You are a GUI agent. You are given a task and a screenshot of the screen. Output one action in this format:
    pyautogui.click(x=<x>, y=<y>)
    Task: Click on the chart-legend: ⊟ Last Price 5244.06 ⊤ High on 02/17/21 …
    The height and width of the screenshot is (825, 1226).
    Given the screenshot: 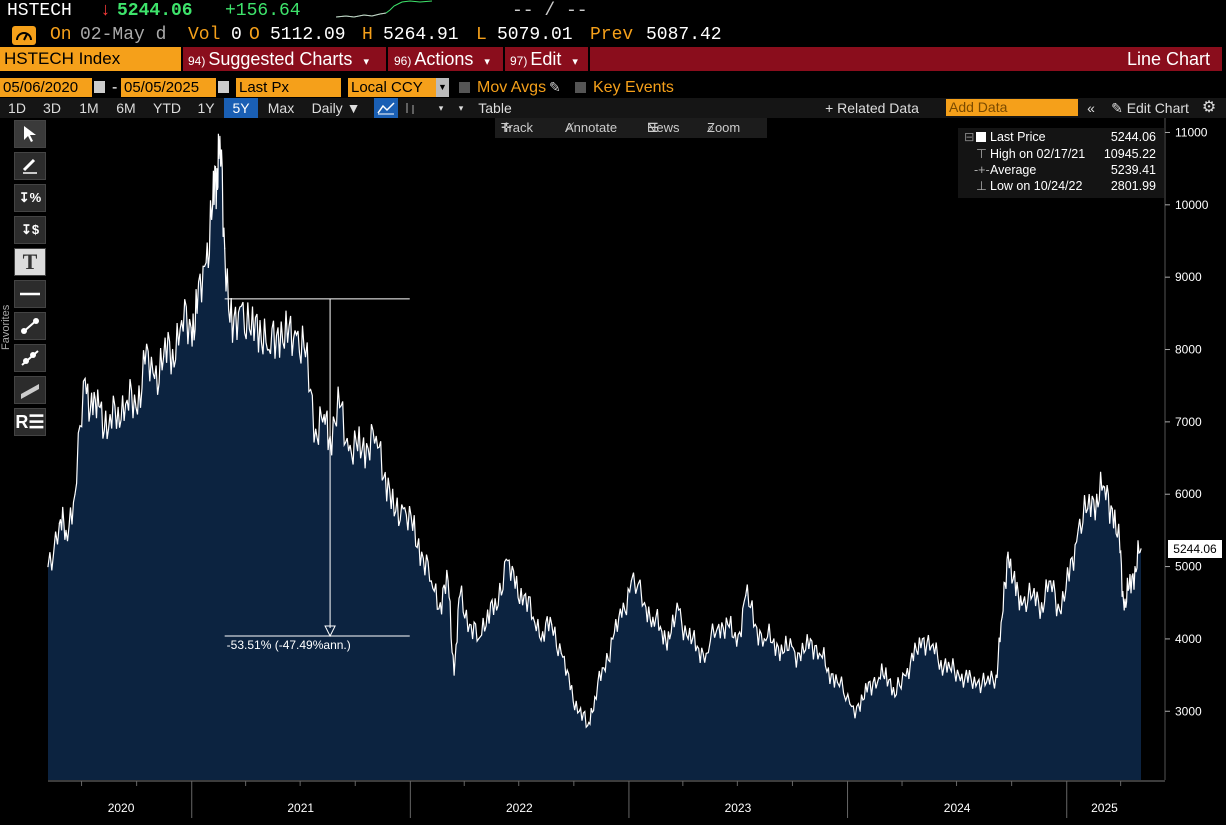 What is the action you would take?
    pyautogui.click(x=1061, y=163)
    